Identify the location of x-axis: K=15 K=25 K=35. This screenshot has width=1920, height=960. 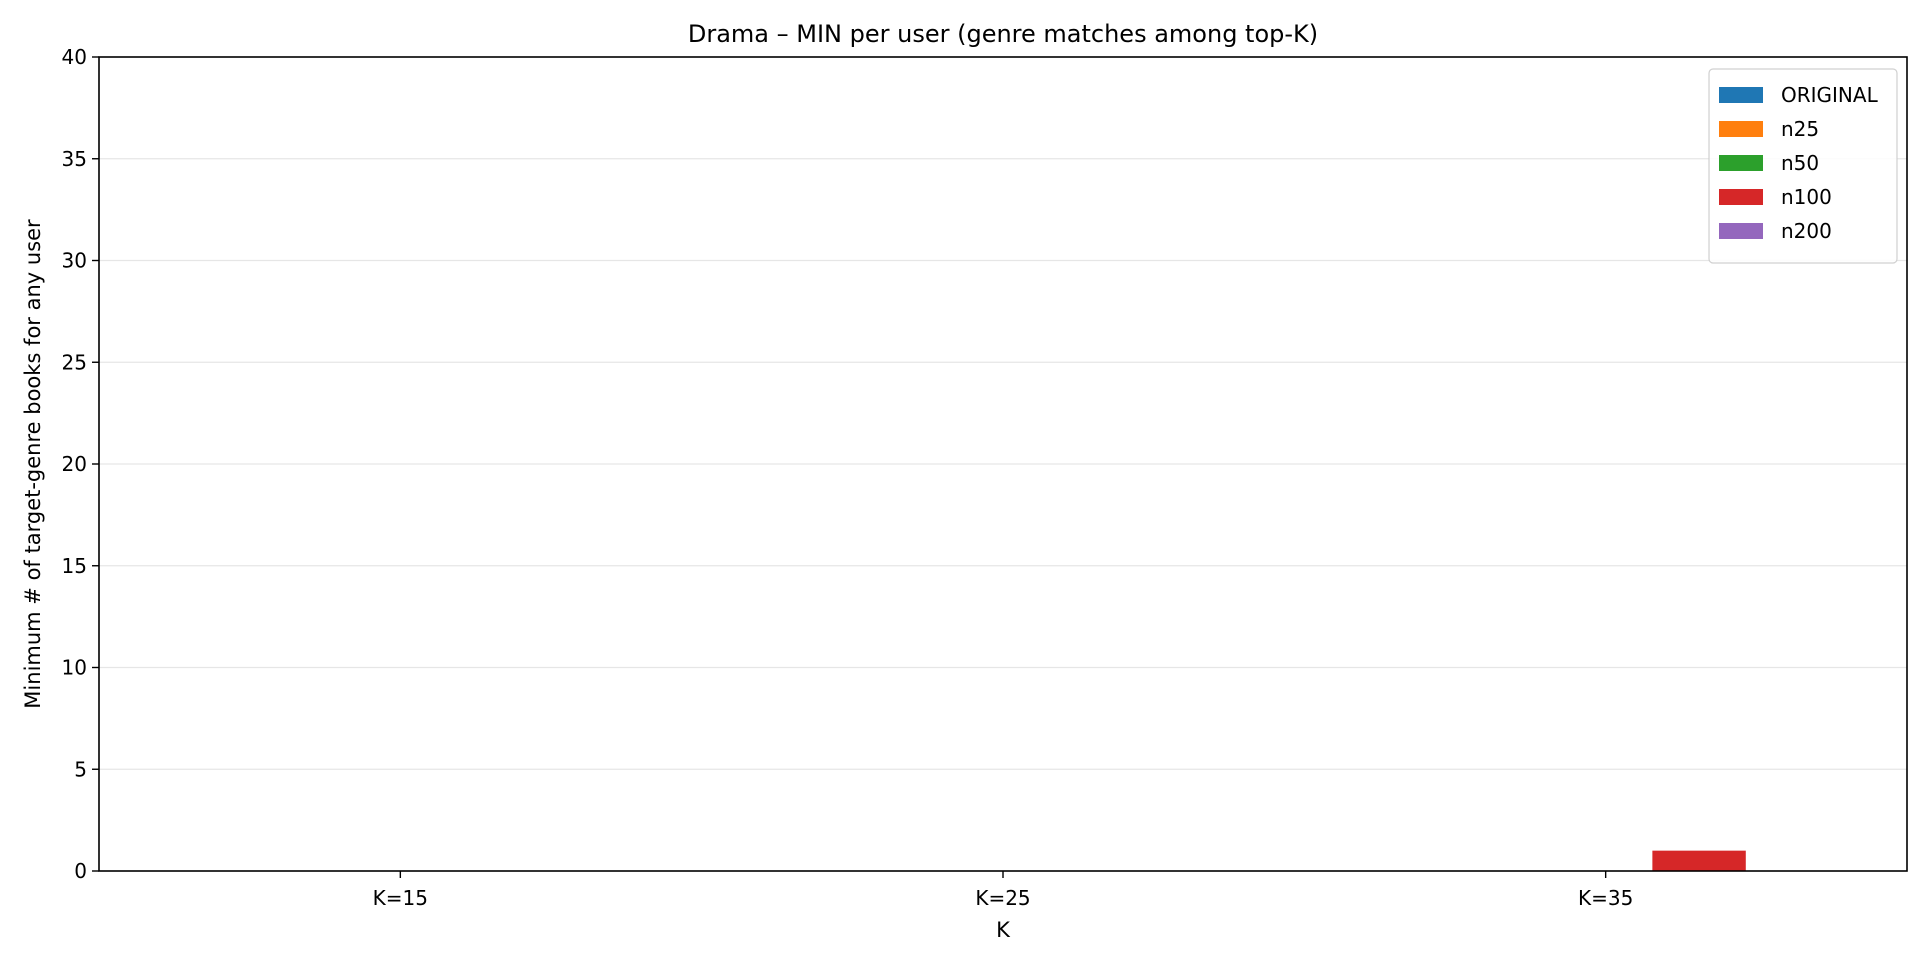
(1003, 890).